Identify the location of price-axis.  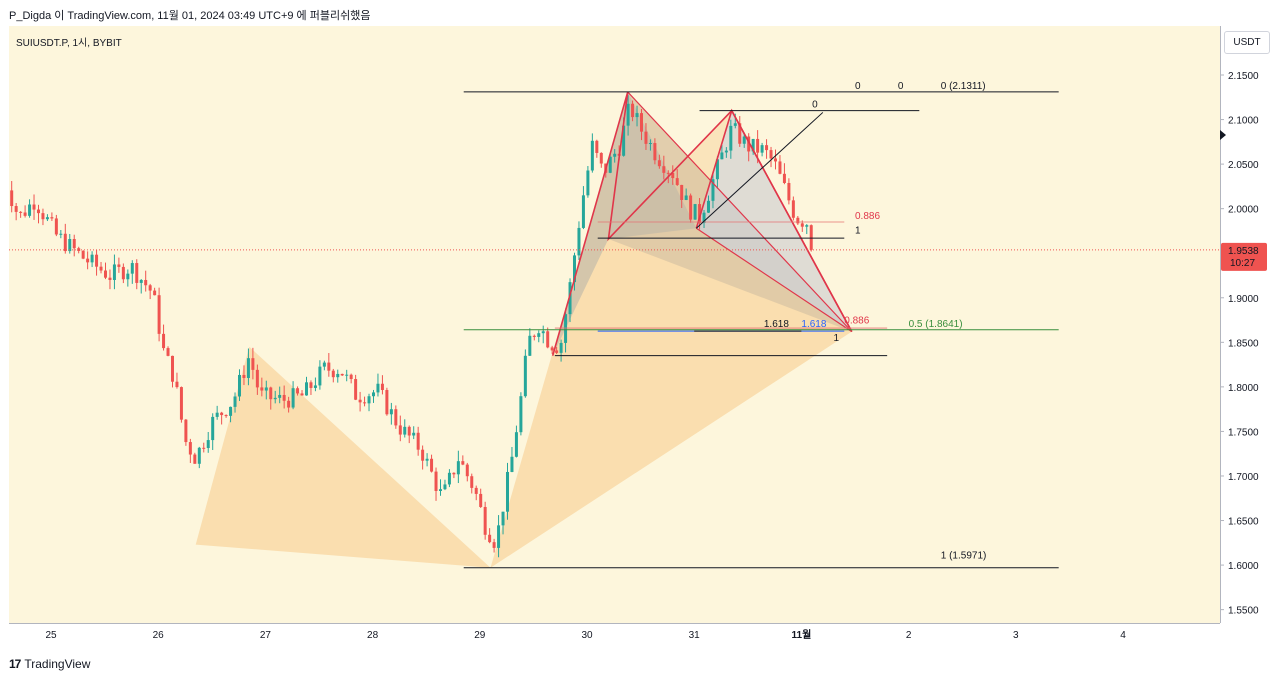
(1250, 324).